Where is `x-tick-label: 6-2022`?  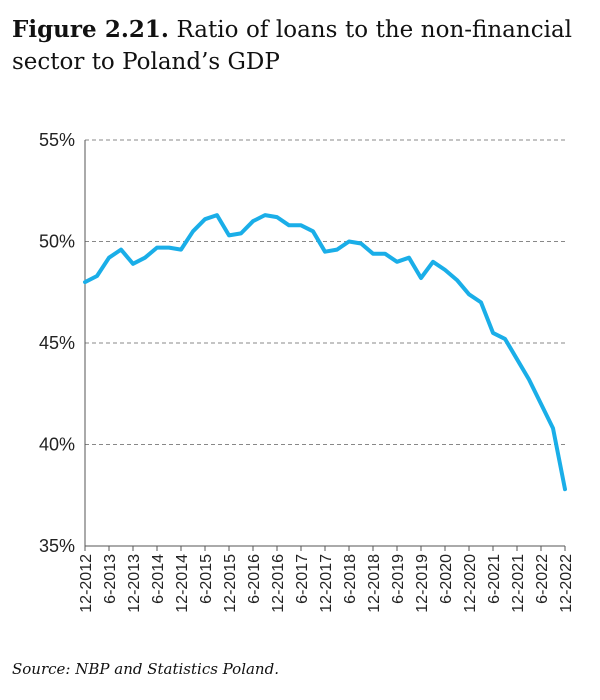 x-tick-label: 6-2022 is located at coordinates (542, 579).